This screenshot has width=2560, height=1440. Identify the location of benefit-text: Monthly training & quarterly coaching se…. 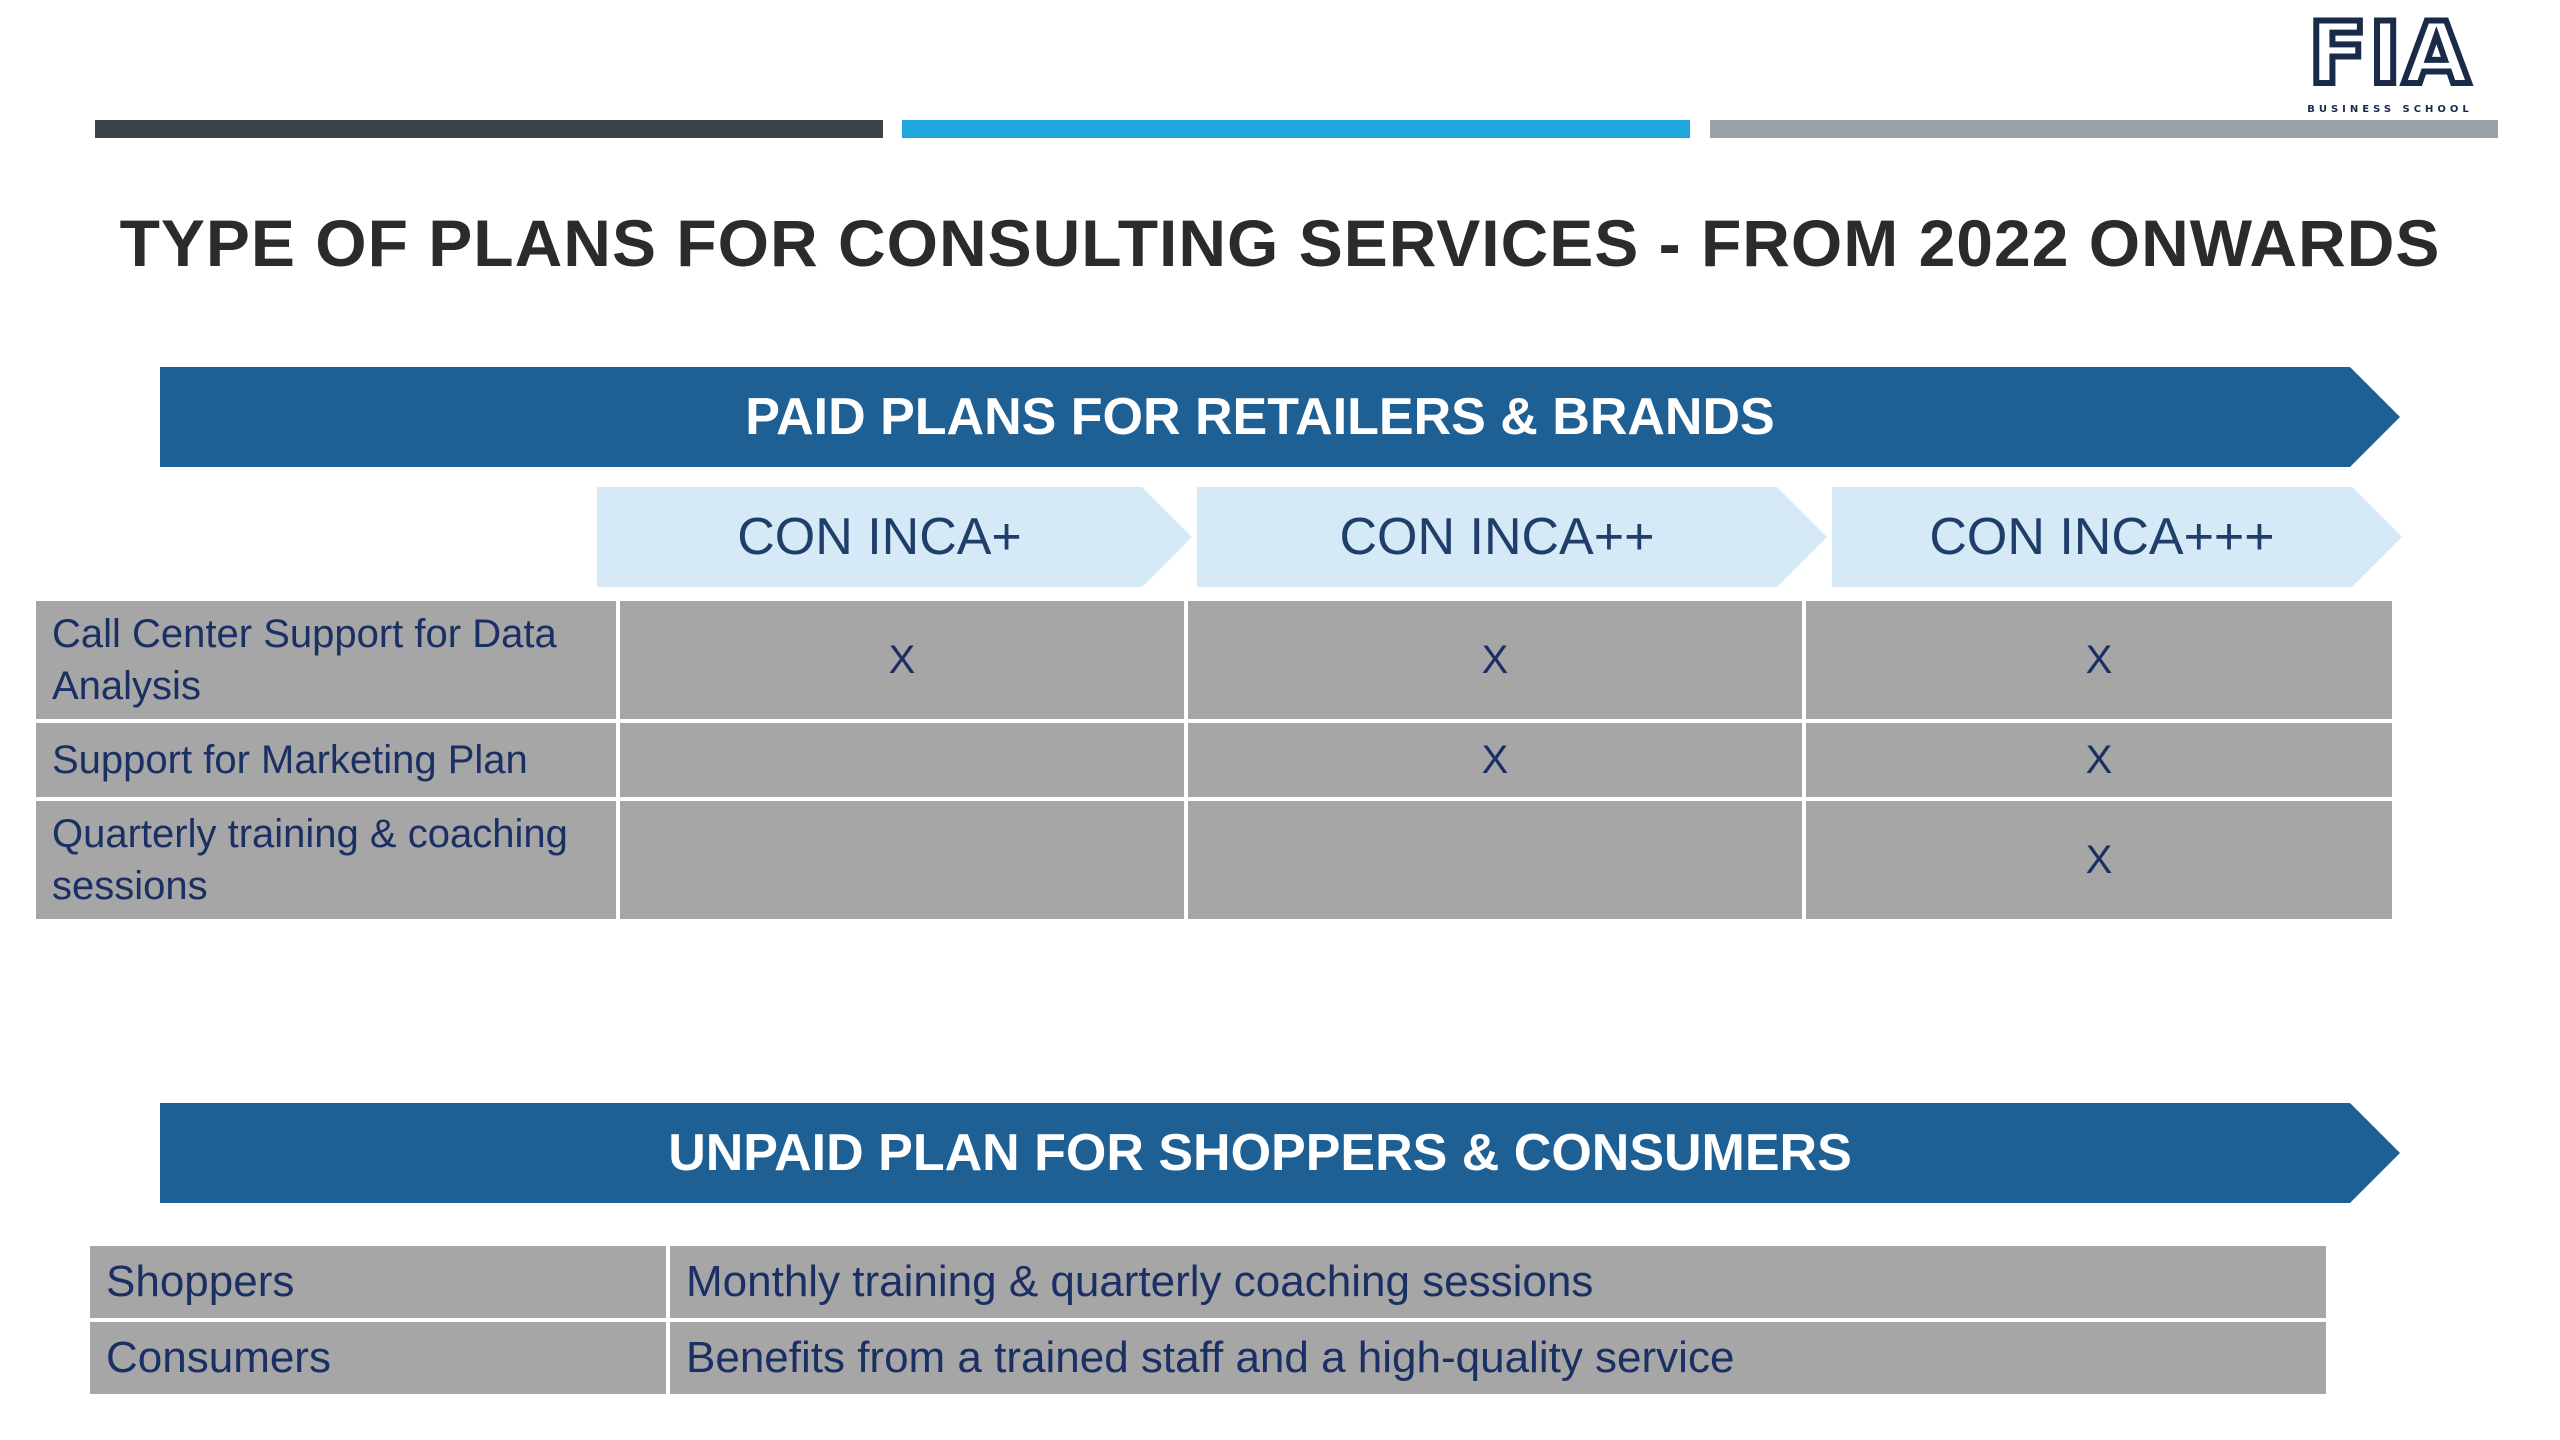
(1498, 1282).